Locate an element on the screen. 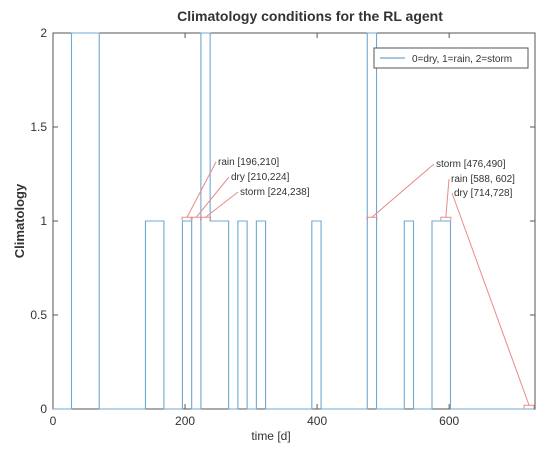 This screenshot has width=550, height=449. x-tick-label: 600 is located at coordinates (449, 421).